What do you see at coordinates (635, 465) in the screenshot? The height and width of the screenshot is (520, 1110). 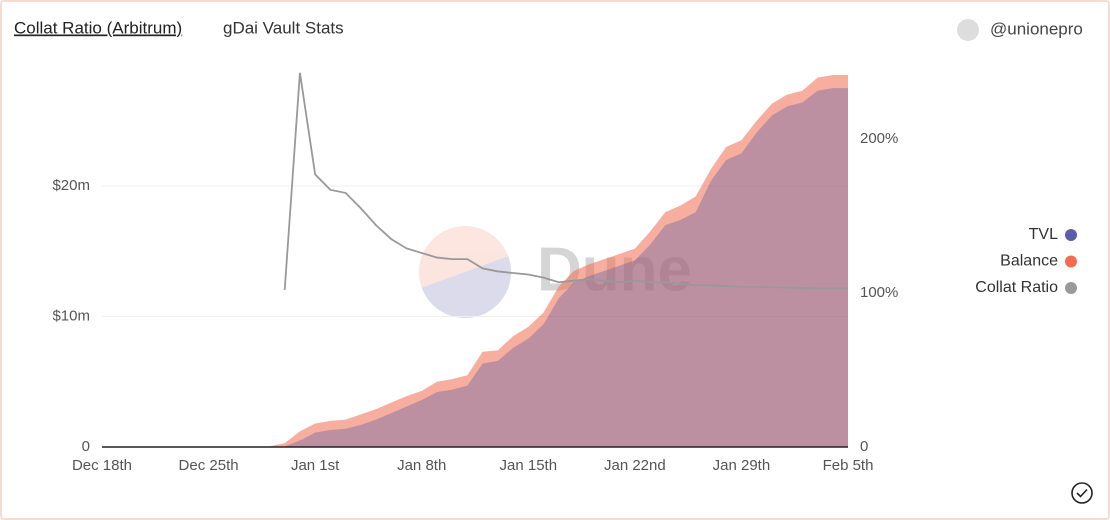 I see `x-tick-label: Jan 22nd` at bounding box center [635, 465].